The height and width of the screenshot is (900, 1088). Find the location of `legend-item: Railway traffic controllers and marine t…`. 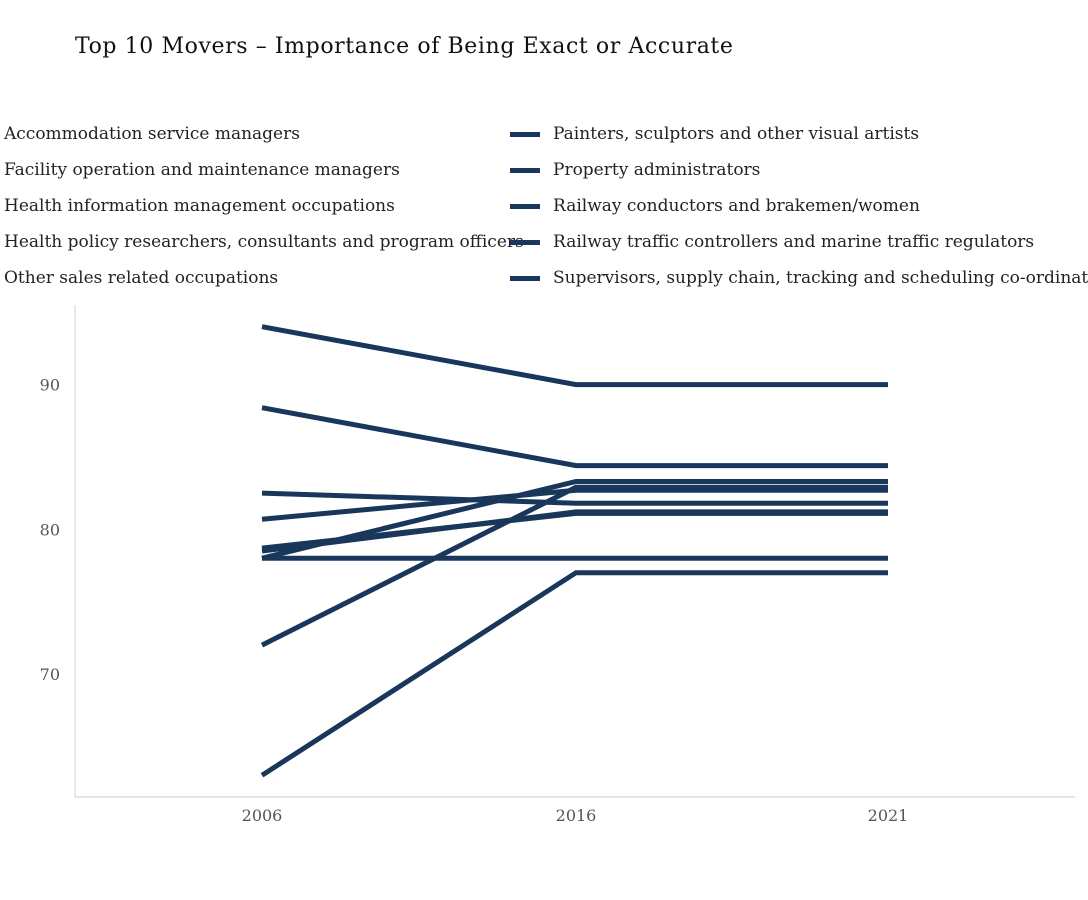

legend-item: Railway traffic controllers and marine t… is located at coordinates (772, 242).